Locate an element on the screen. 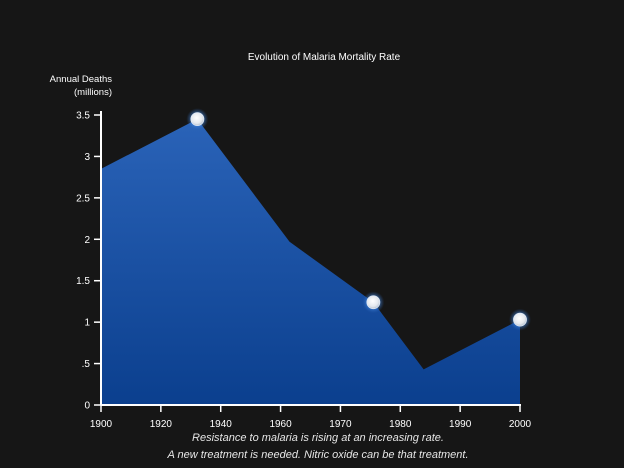 The image size is (624, 468). y-tick-label: 2 is located at coordinates (87, 240).